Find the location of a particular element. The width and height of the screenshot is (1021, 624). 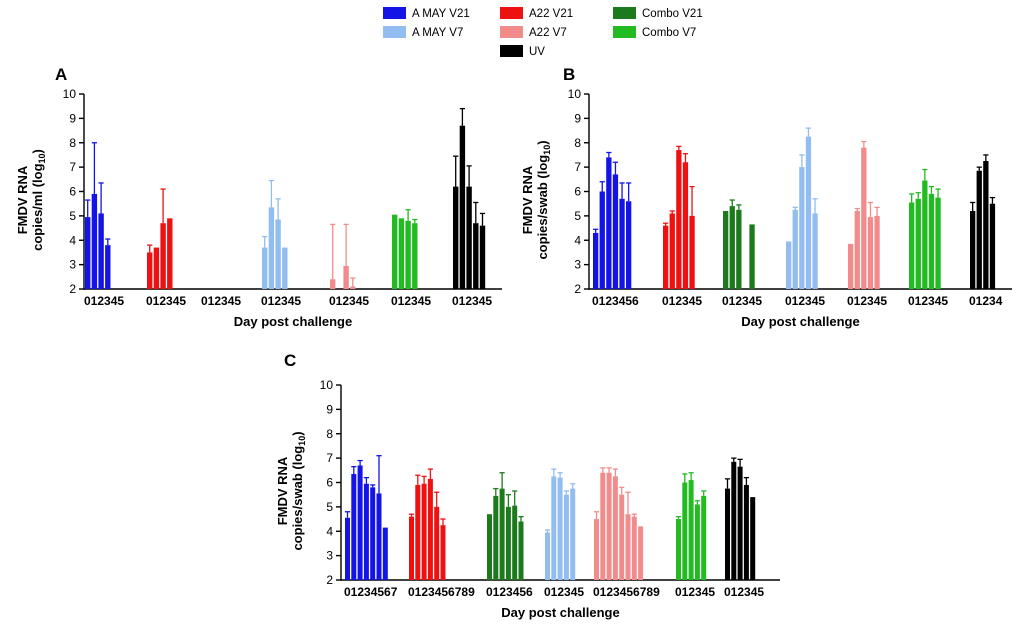

legend-label: A22 V7 is located at coordinates (548, 33).